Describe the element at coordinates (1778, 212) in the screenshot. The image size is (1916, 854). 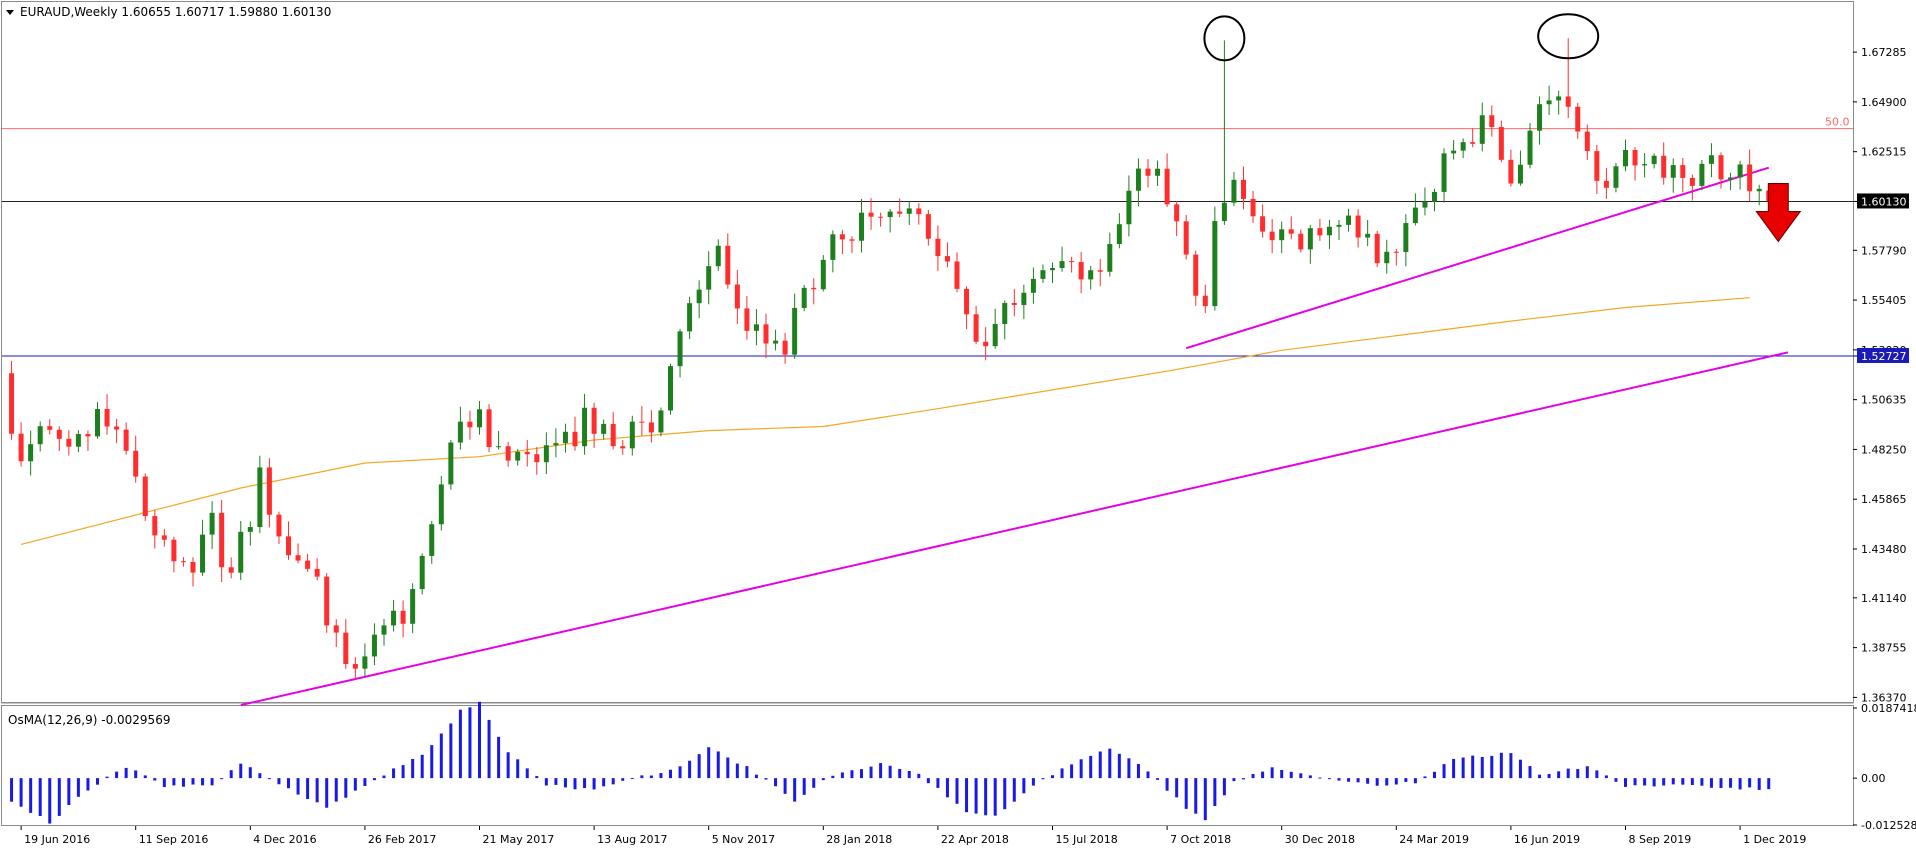
I see `bearish-arrow-icon` at that location.